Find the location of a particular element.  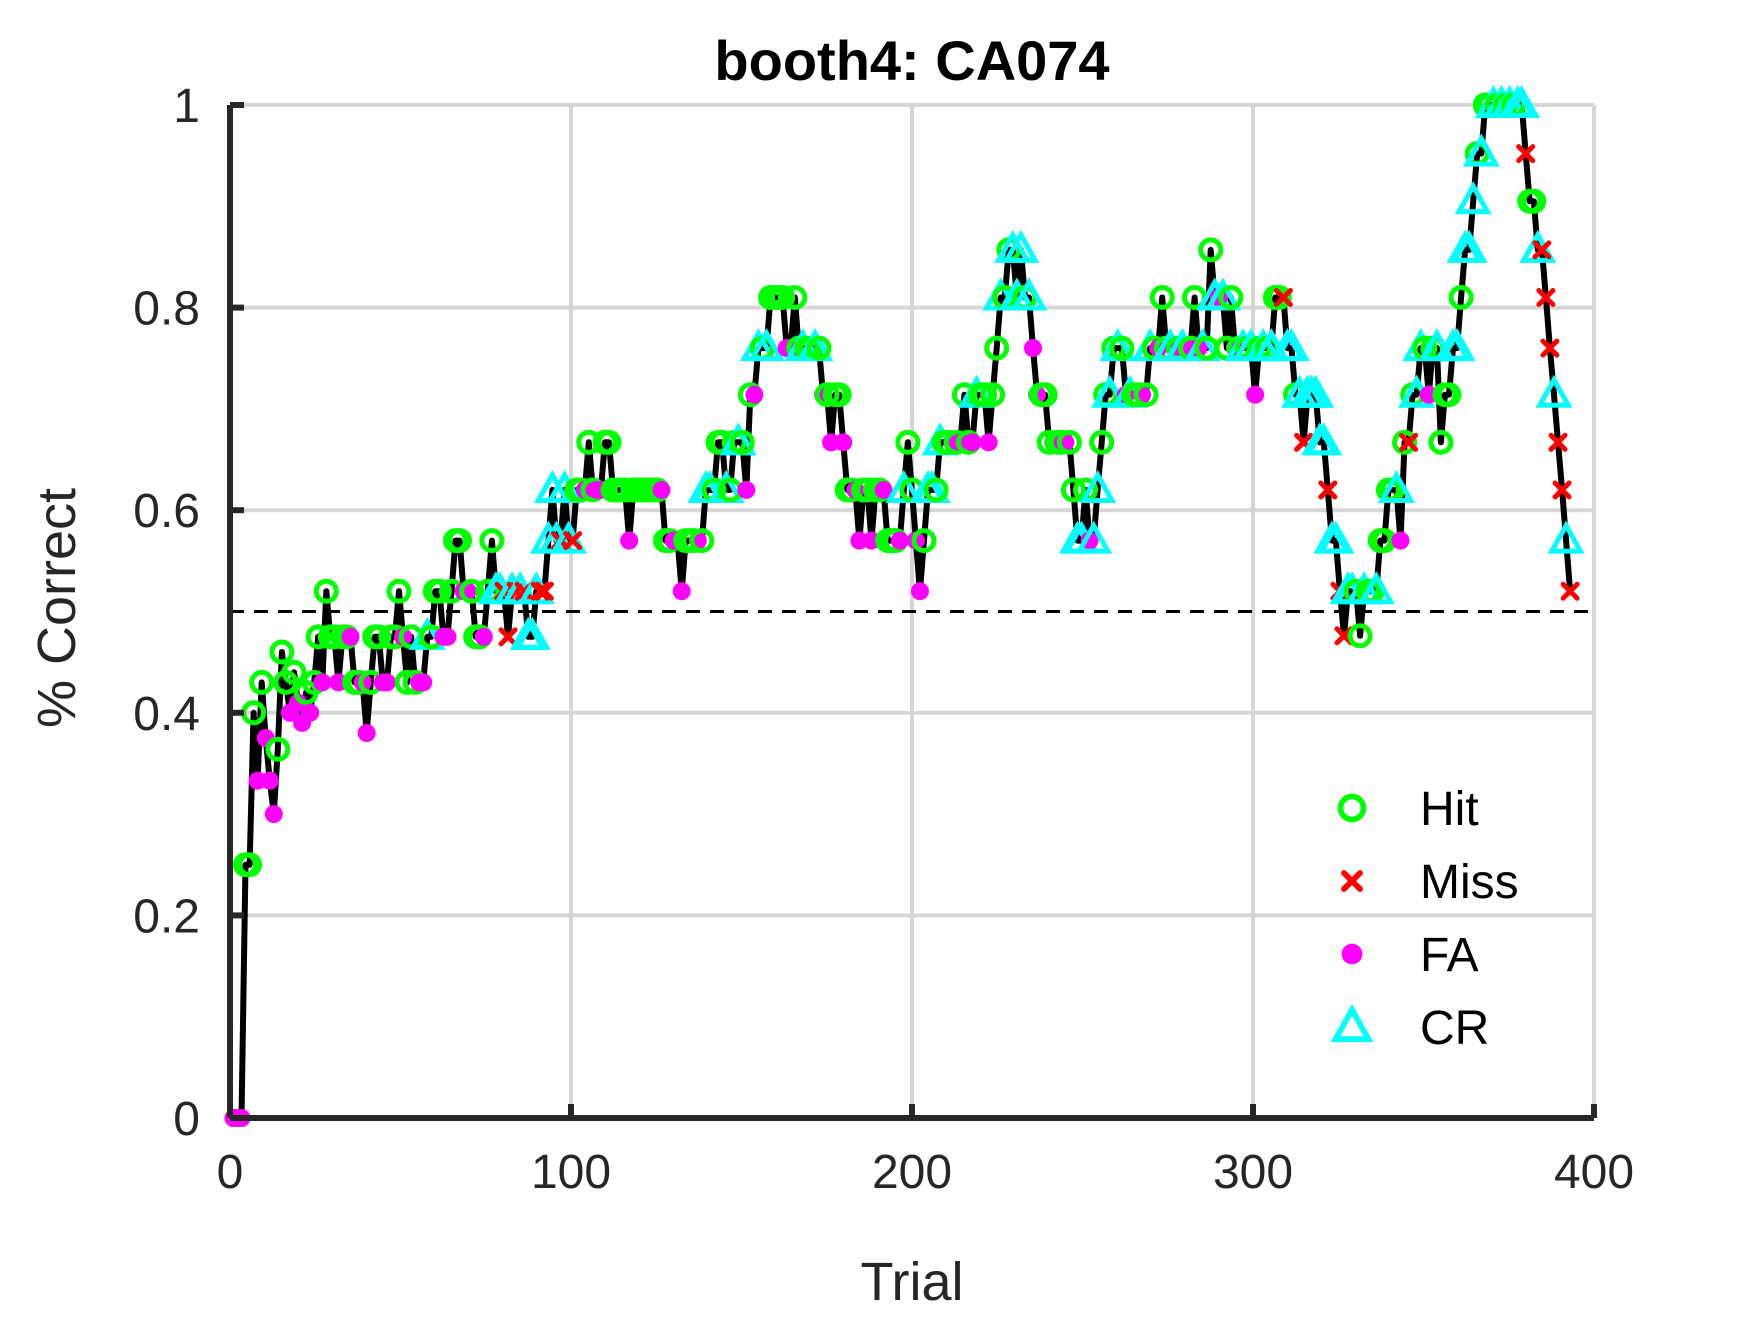

legend-marker-cr-icon is located at coordinates (1352, 1022).